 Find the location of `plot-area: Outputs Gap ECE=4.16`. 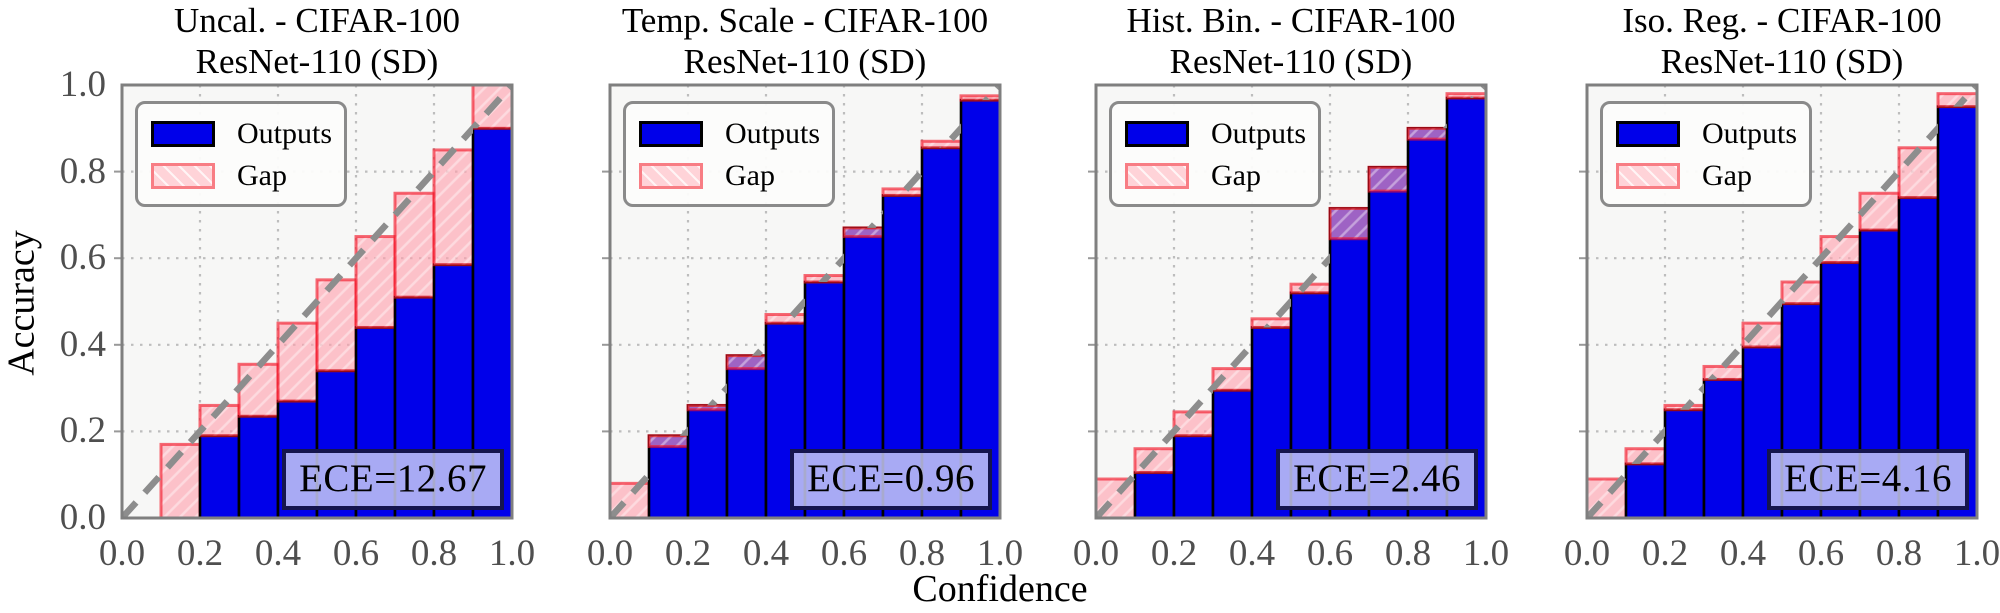

plot-area: Outputs Gap ECE=4.16 is located at coordinates (1779, 301).